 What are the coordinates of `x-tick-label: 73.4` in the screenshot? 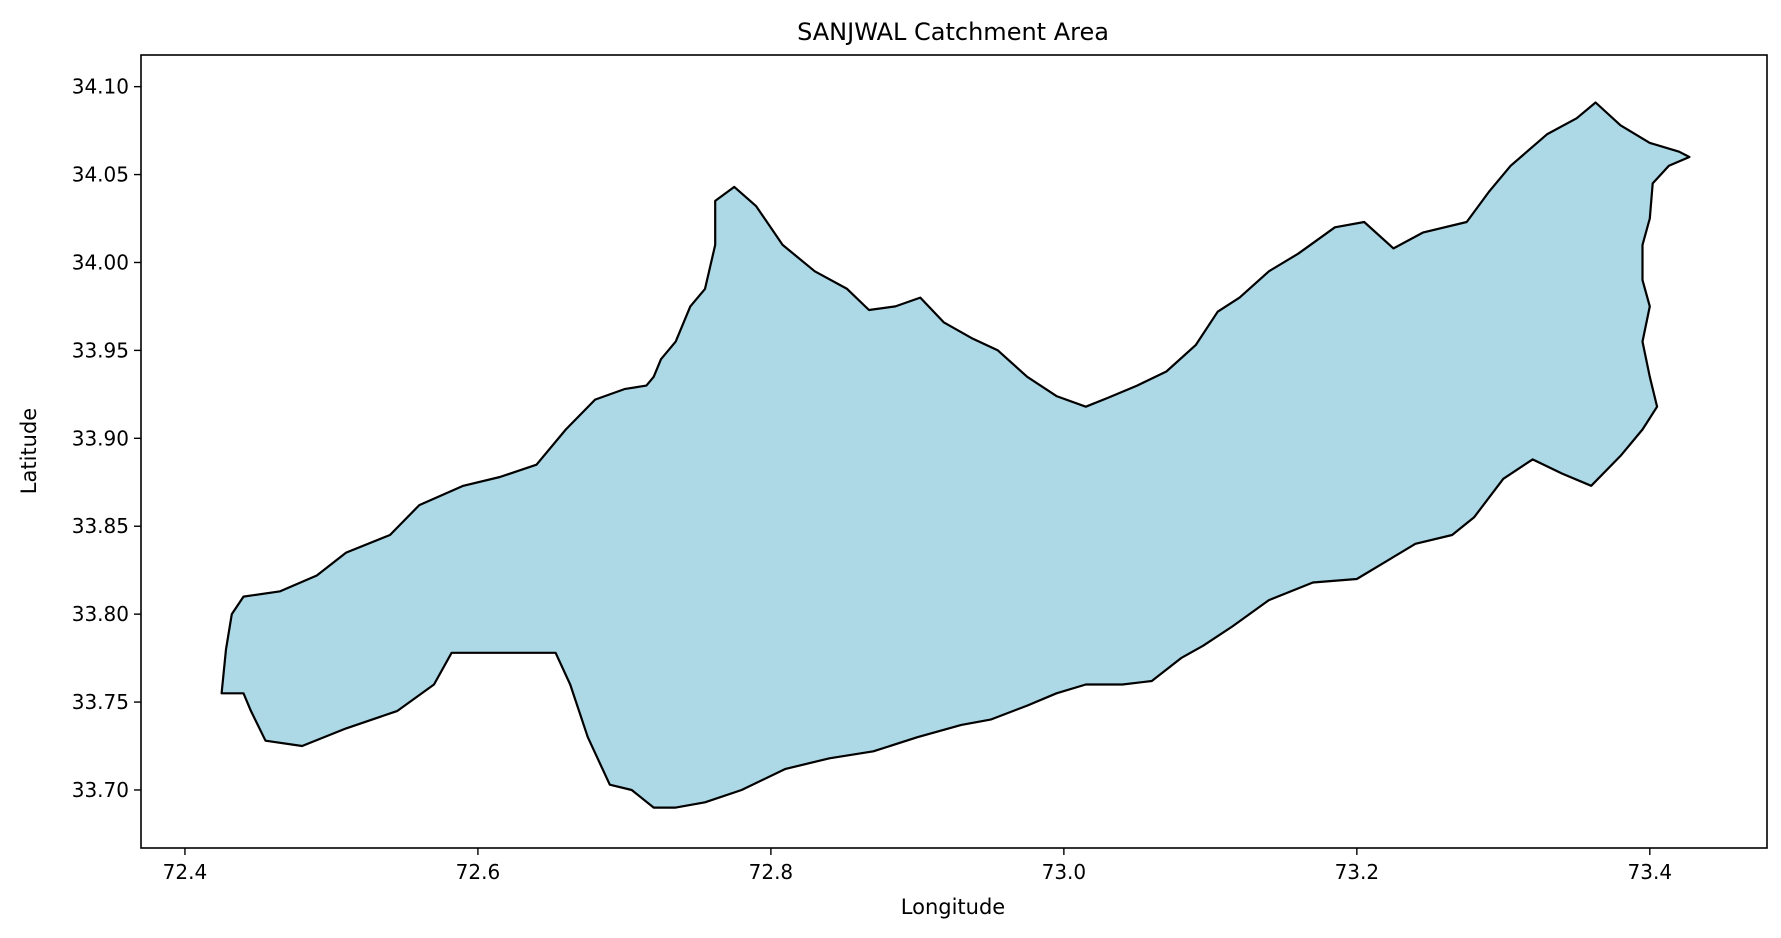 It's located at (1650, 872).